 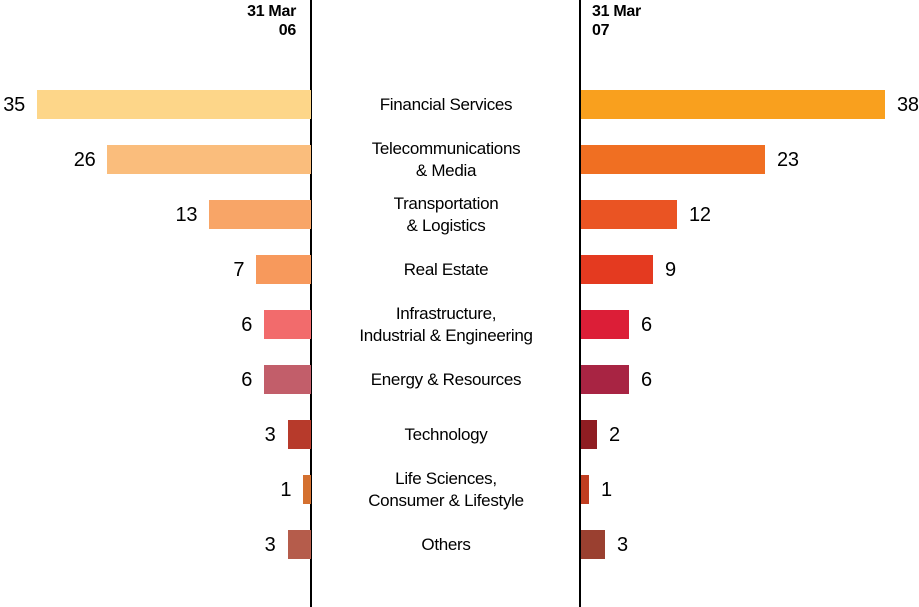 What do you see at coordinates (446, 489) in the screenshot?
I see `category-label-life-sciences-consumer-lifestyle: Life Sciences, Consumer & Lifestyle` at bounding box center [446, 489].